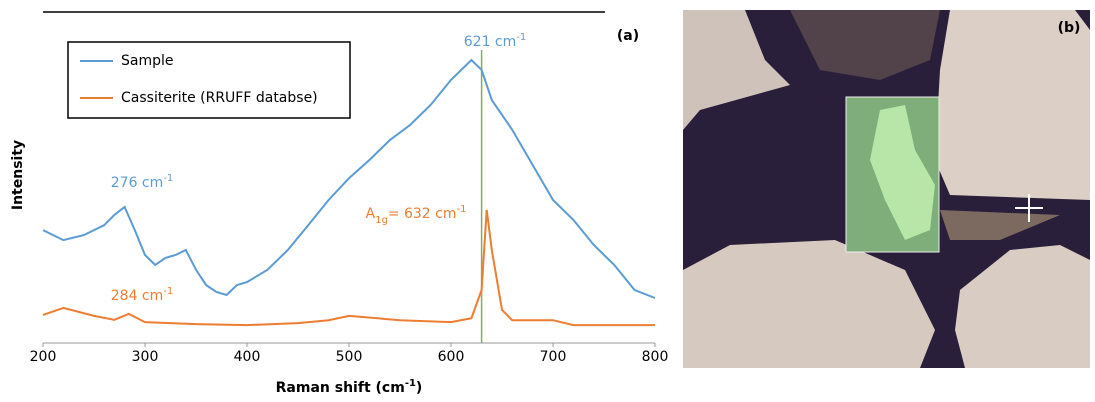  Describe the element at coordinates (422, 214) in the screenshot. I see `annotation-part: = 632 cm` at that location.